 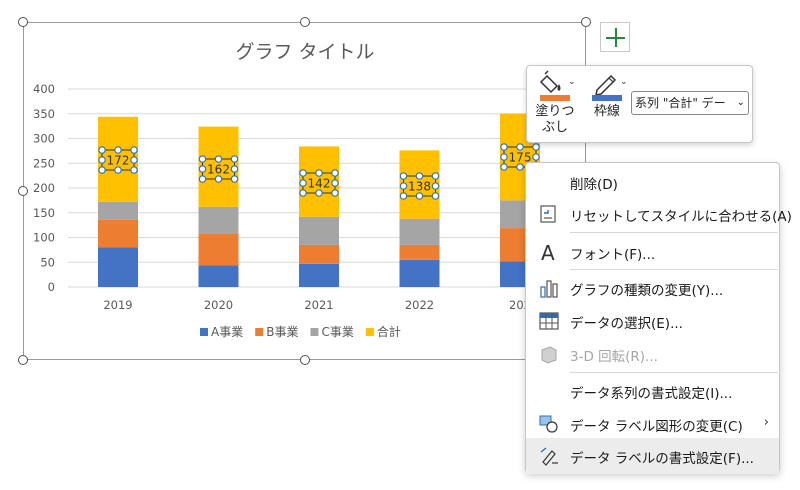 I want to click on mini-toolbar: ⌄ 塗りつ ぶし ⌄ 枠線 系列 "合計" デー ⌄, so click(x=639, y=104).